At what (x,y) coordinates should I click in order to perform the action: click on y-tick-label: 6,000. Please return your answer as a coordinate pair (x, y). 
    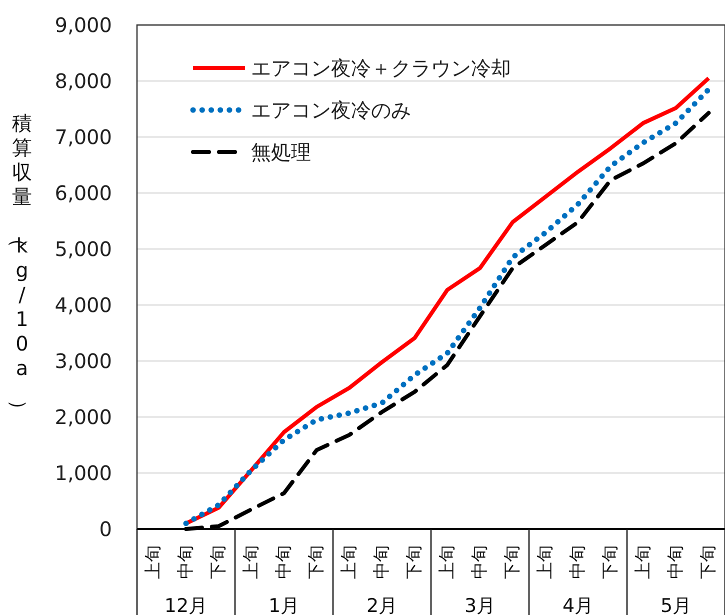
    Looking at the image, I should click on (83, 193).